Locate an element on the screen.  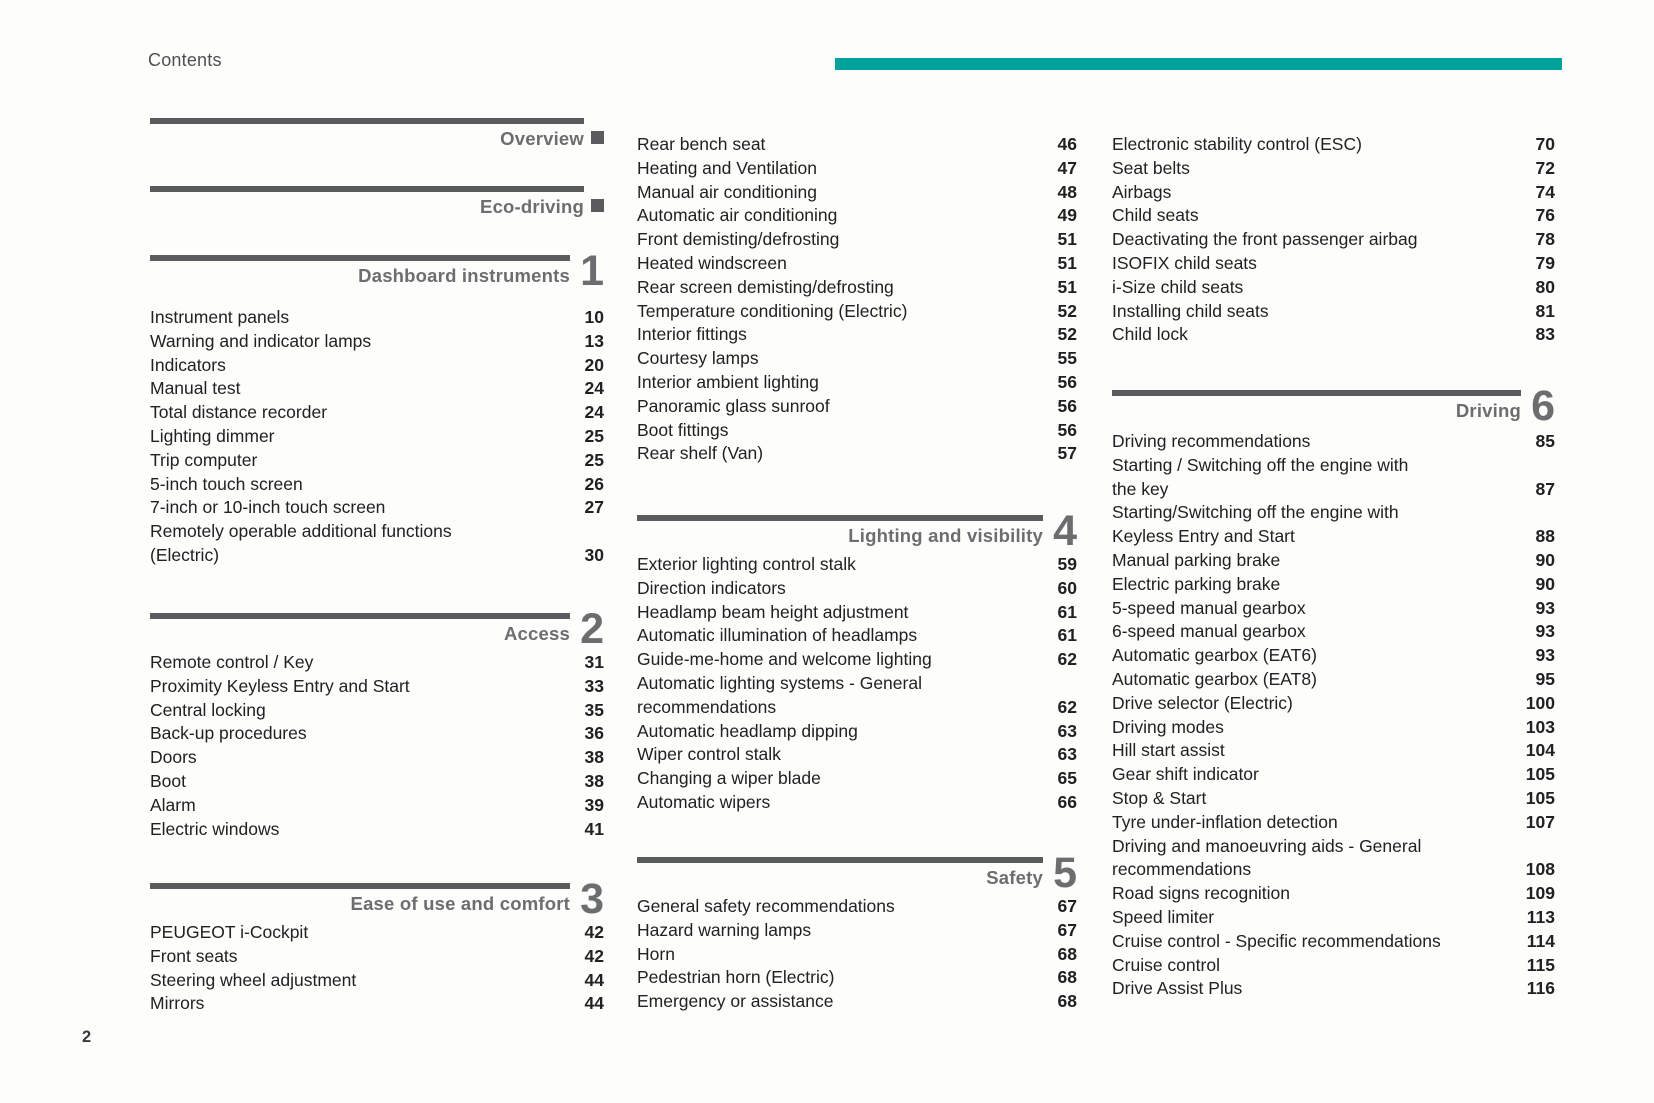
toc-entry: Seat belts 72 is located at coordinates (1333, 169).